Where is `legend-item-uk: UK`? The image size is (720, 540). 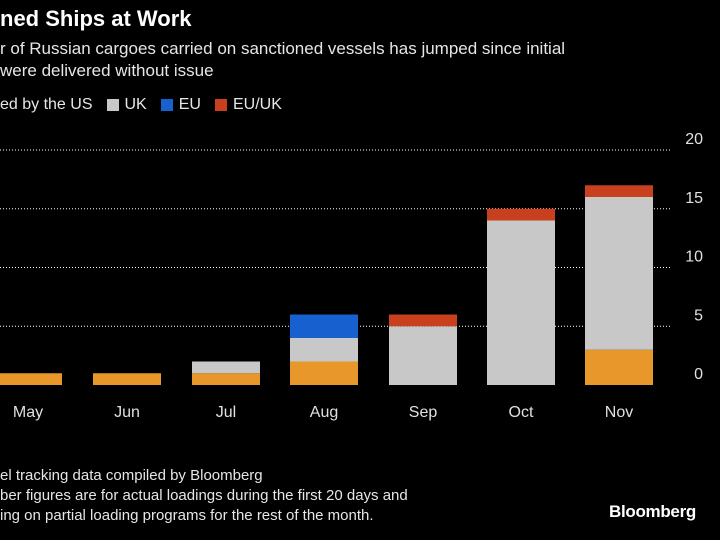 legend-item-uk: UK is located at coordinates (126, 105).